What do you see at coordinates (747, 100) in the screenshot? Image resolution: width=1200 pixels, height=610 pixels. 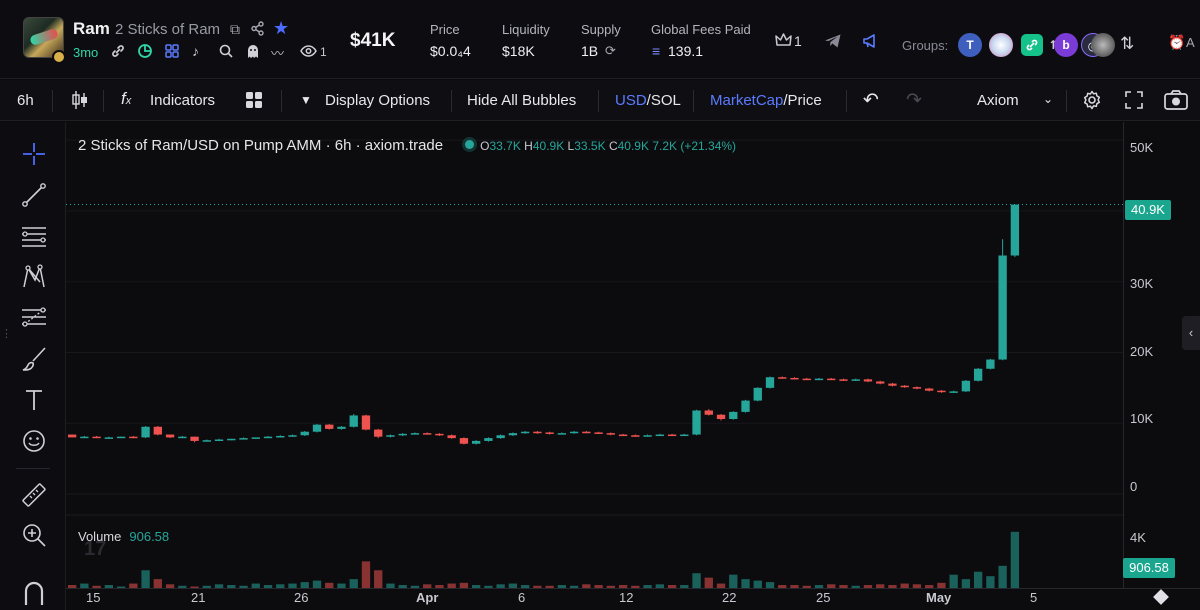 I see `marketcap-option: MarketCap` at bounding box center [747, 100].